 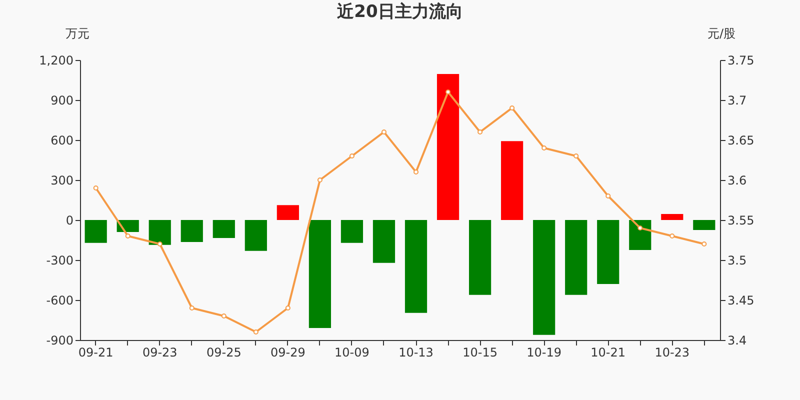 I want to click on y2-tick-label: 3.6, so click(x=737, y=181).